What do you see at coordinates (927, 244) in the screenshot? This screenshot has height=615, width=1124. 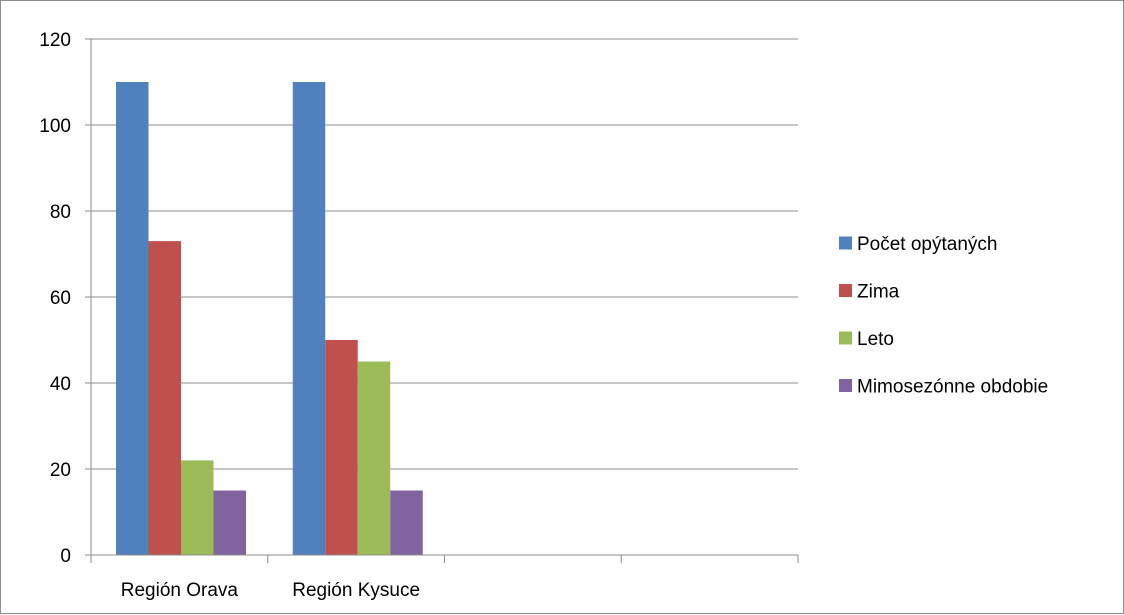 I see `legend-label: Počet opýtaných` at bounding box center [927, 244].